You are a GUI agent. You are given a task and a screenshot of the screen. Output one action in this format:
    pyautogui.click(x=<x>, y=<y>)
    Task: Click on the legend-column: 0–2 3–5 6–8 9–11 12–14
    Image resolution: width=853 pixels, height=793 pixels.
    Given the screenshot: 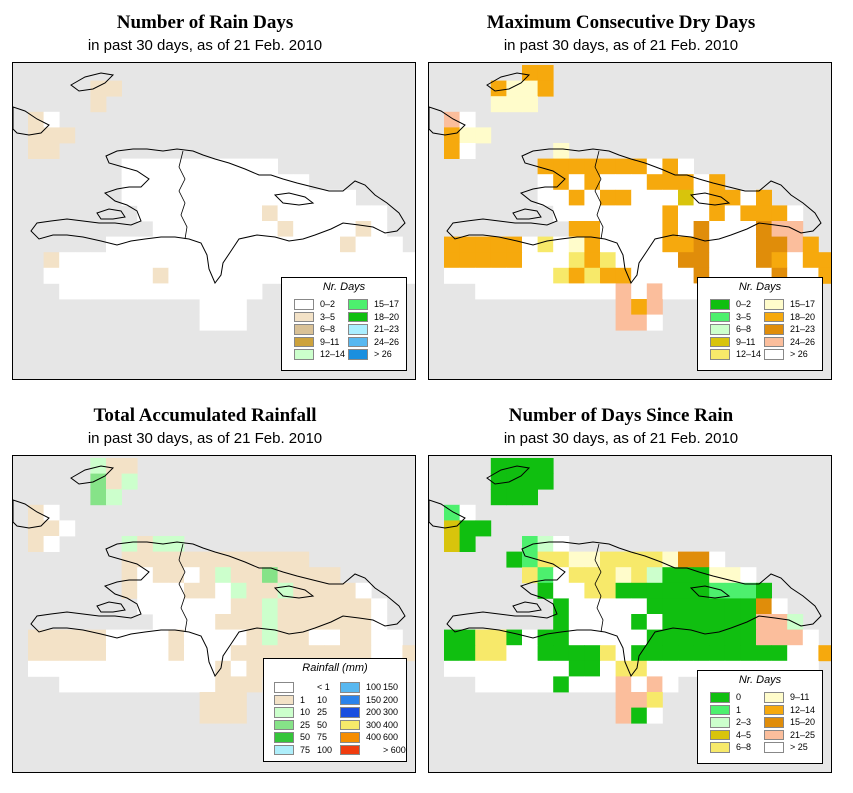 What is the action you would take?
    pyautogui.click(x=319, y=329)
    